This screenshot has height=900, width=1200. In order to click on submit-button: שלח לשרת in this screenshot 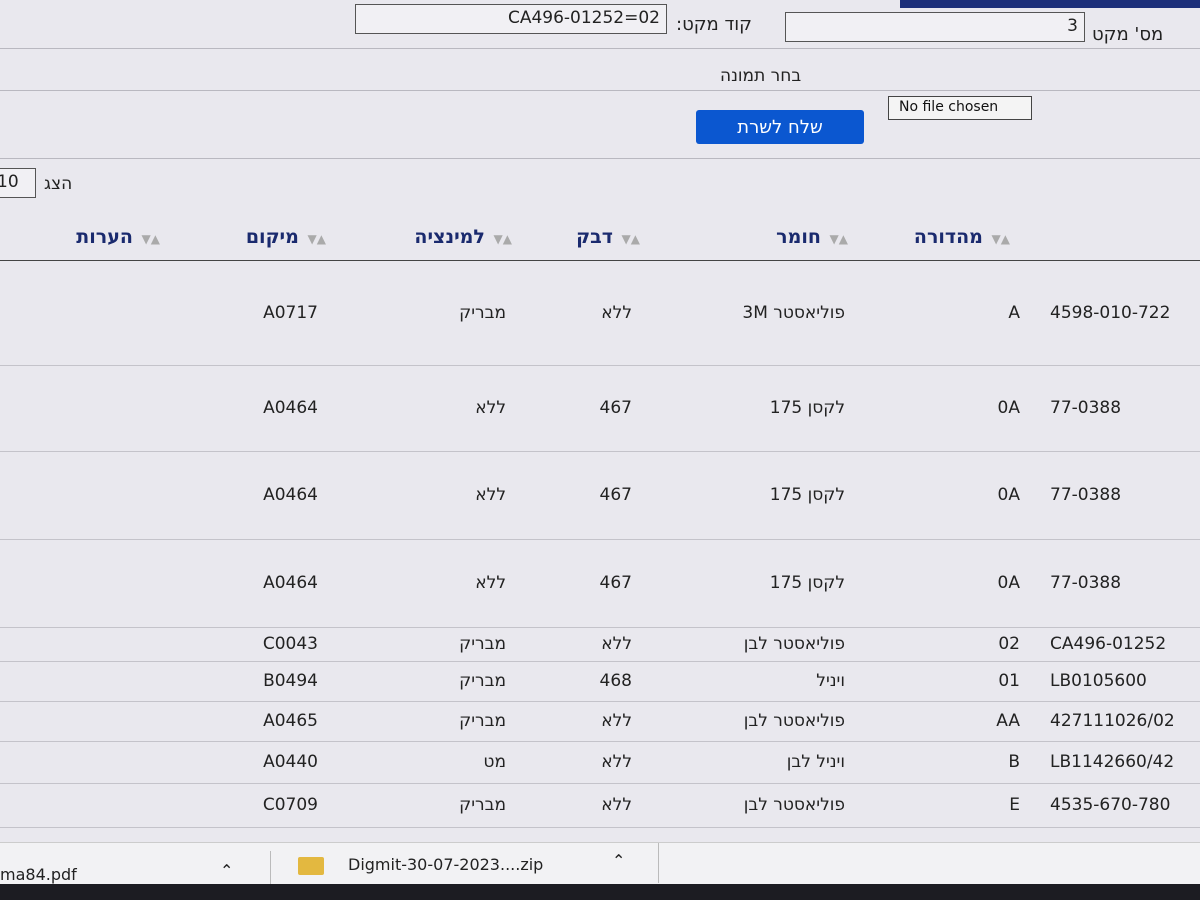, I will do `click(780, 127)`.